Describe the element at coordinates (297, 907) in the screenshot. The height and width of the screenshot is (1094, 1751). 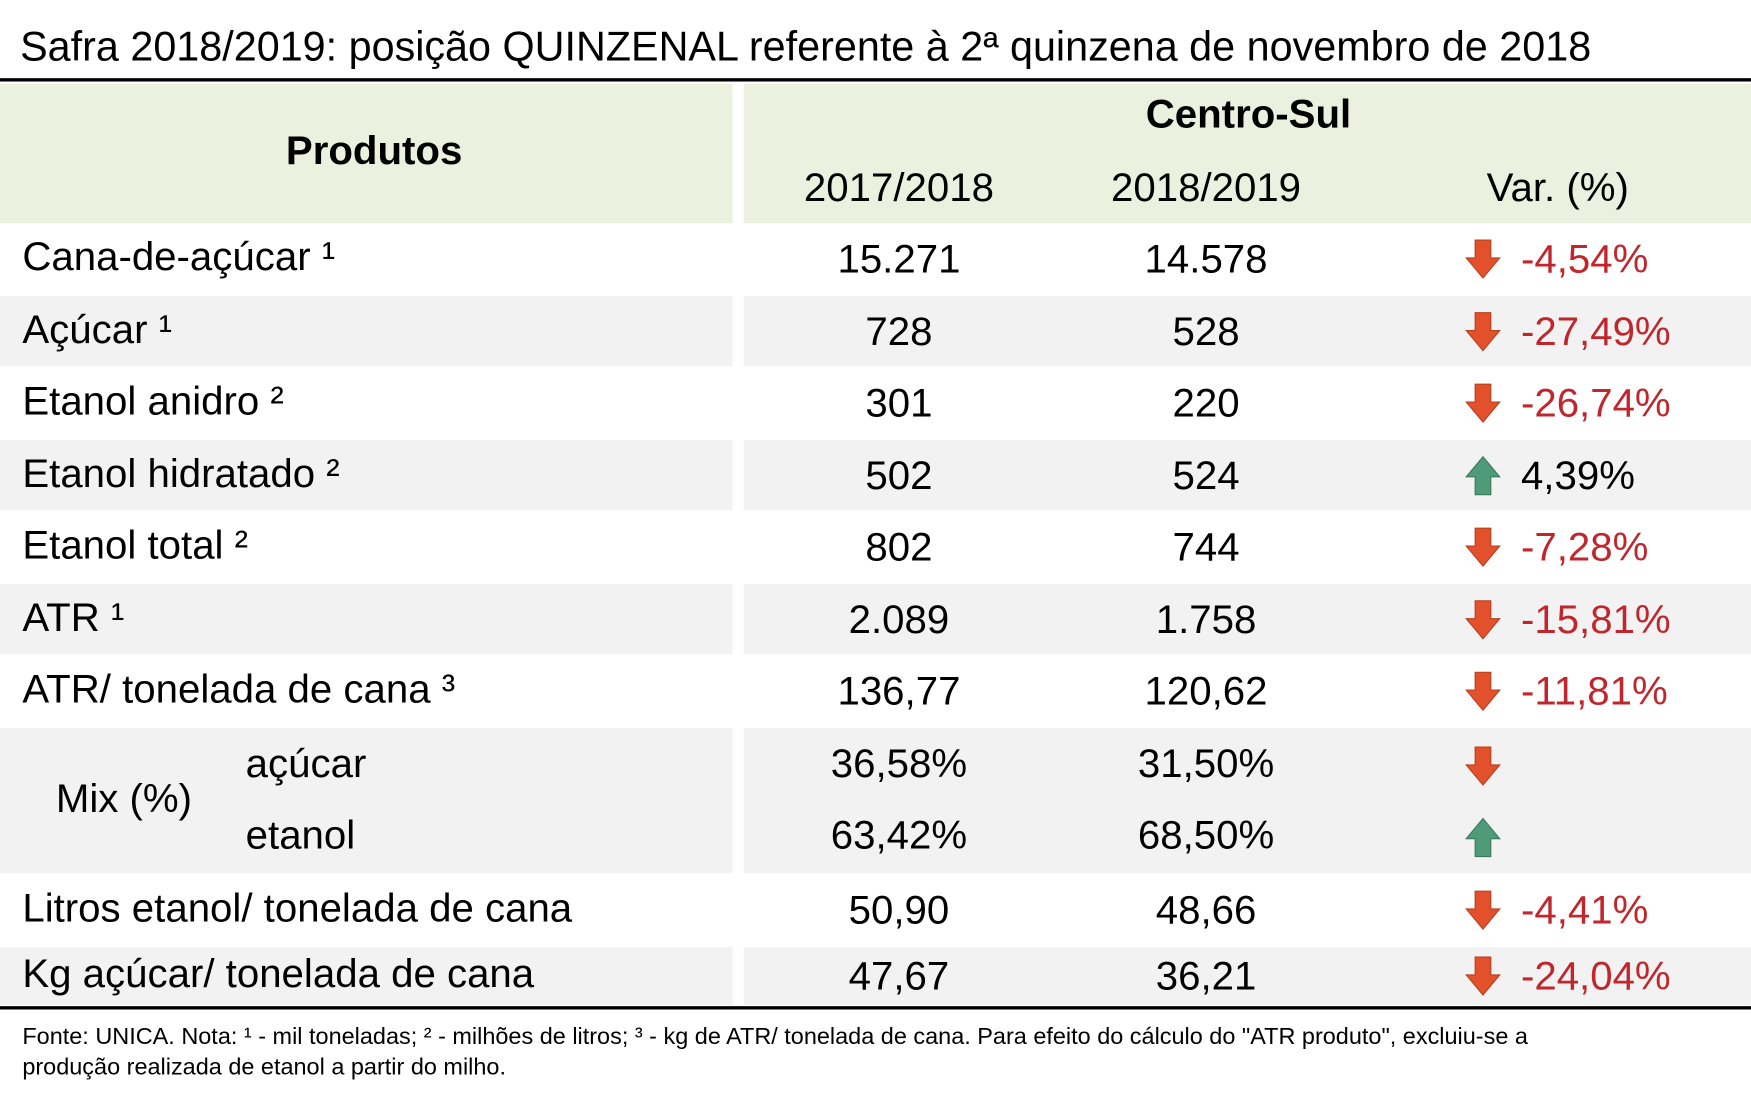
I see `row-label: Litros etanol/ tonelada de cana` at that location.